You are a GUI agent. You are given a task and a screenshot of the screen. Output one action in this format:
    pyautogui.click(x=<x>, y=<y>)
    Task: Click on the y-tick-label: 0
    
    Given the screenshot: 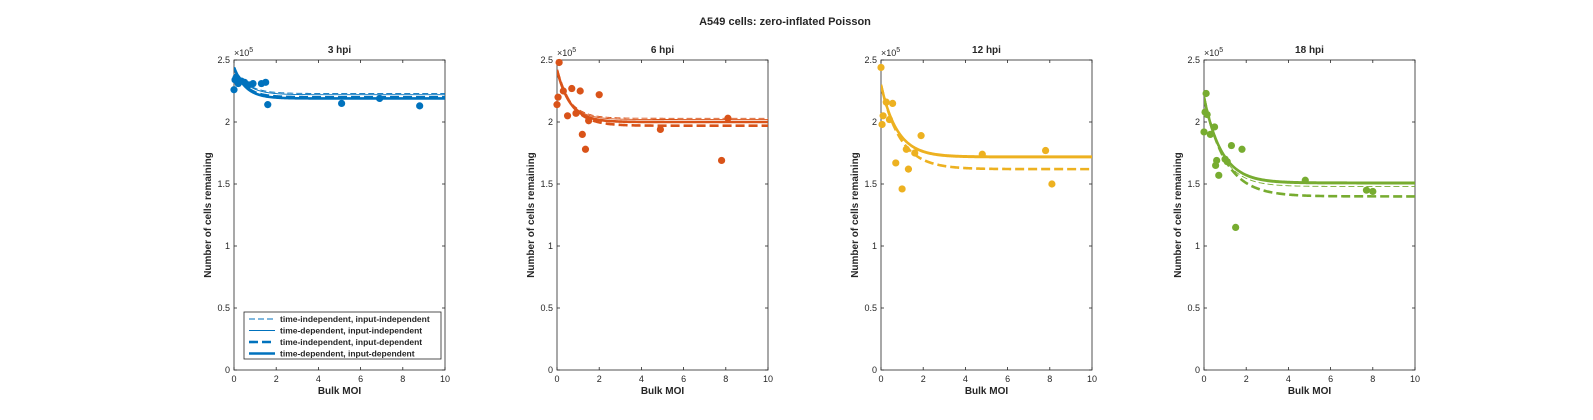 What is the action you would take?
    pyautogui.click(x=227, y=370)
    